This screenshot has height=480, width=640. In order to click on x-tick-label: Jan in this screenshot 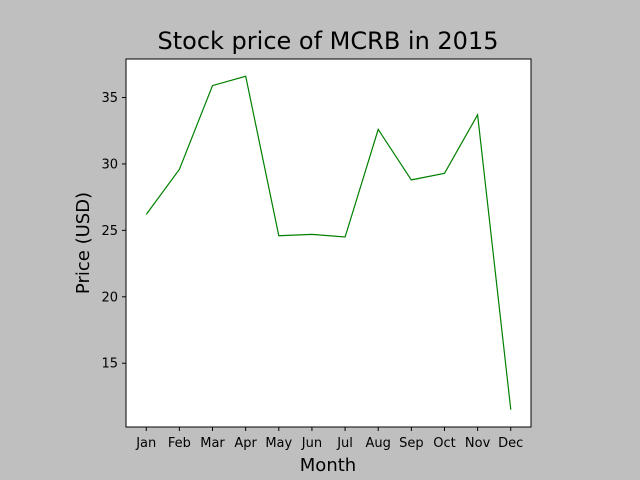, I will do `click(145, 443)`.